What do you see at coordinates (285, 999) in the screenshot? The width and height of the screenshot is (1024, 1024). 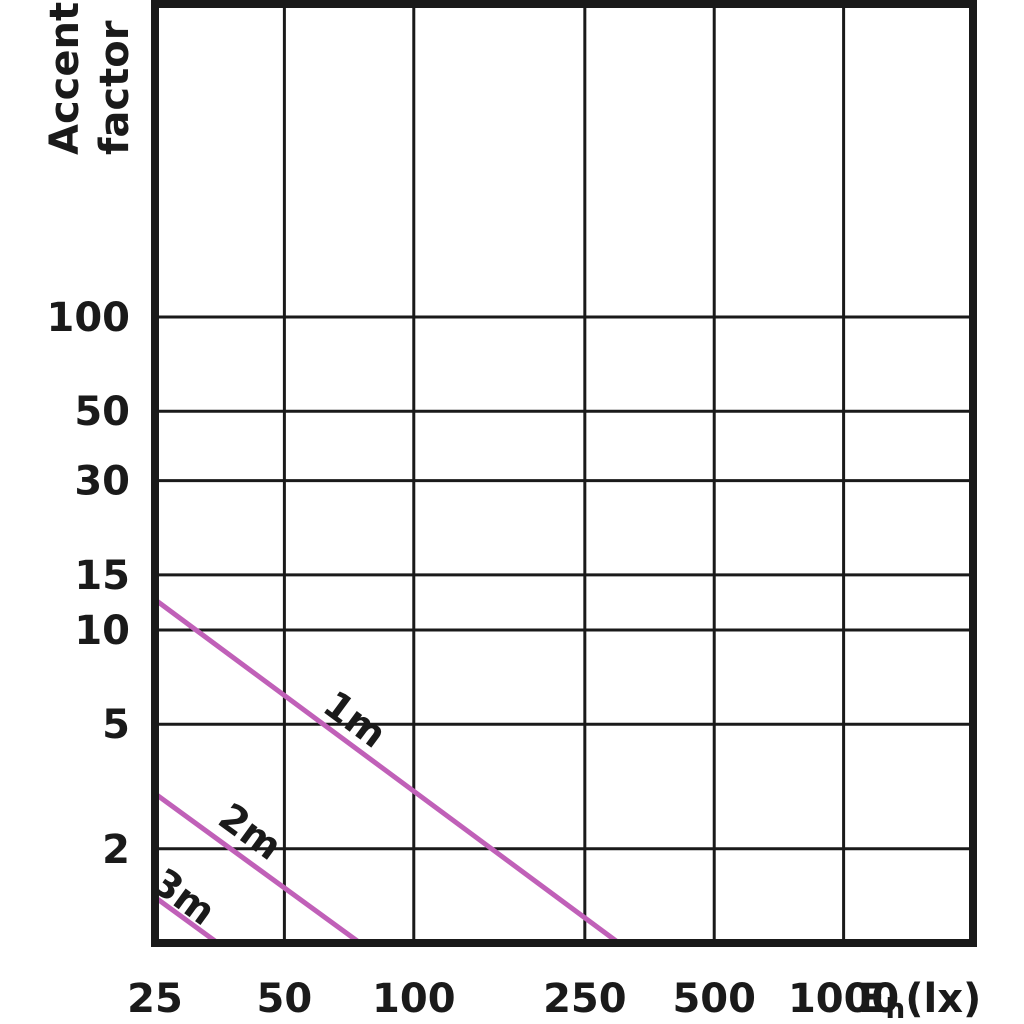 I see `x-tick-label-50: 50` at bounding box center [285, 999].